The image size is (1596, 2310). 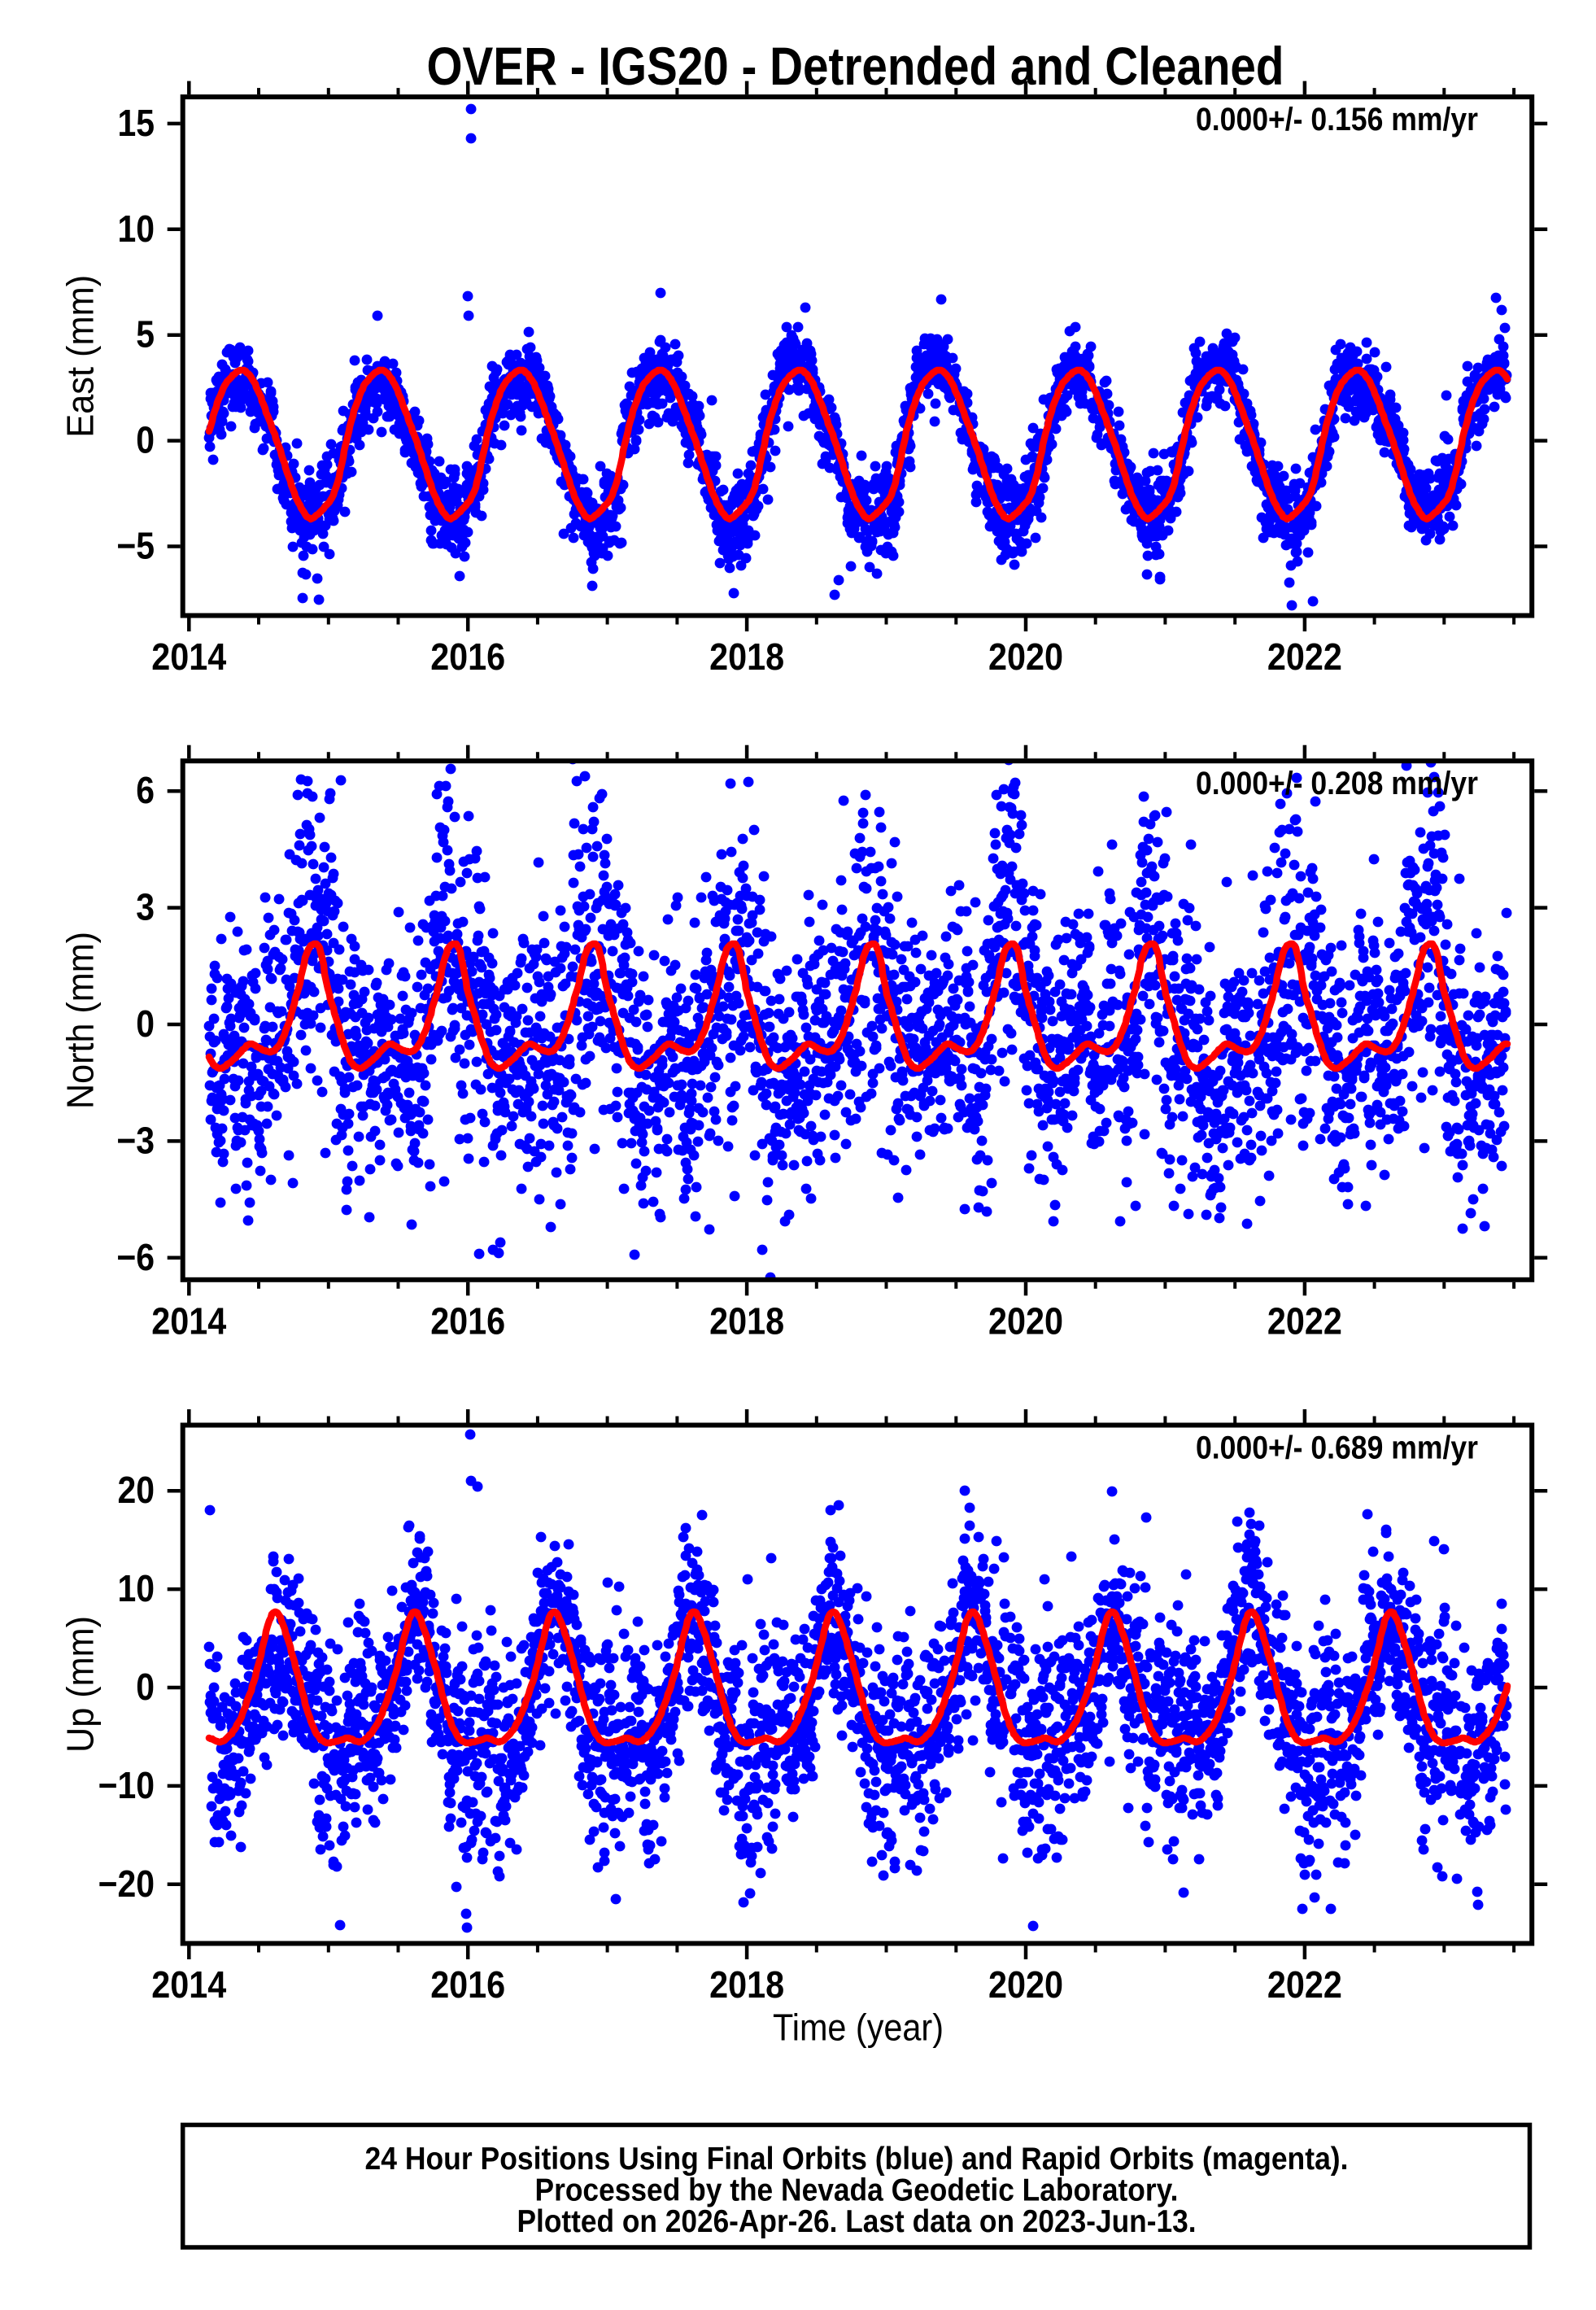 I want to click on svg-text: Up (mm), so click(x=80, y=1685).